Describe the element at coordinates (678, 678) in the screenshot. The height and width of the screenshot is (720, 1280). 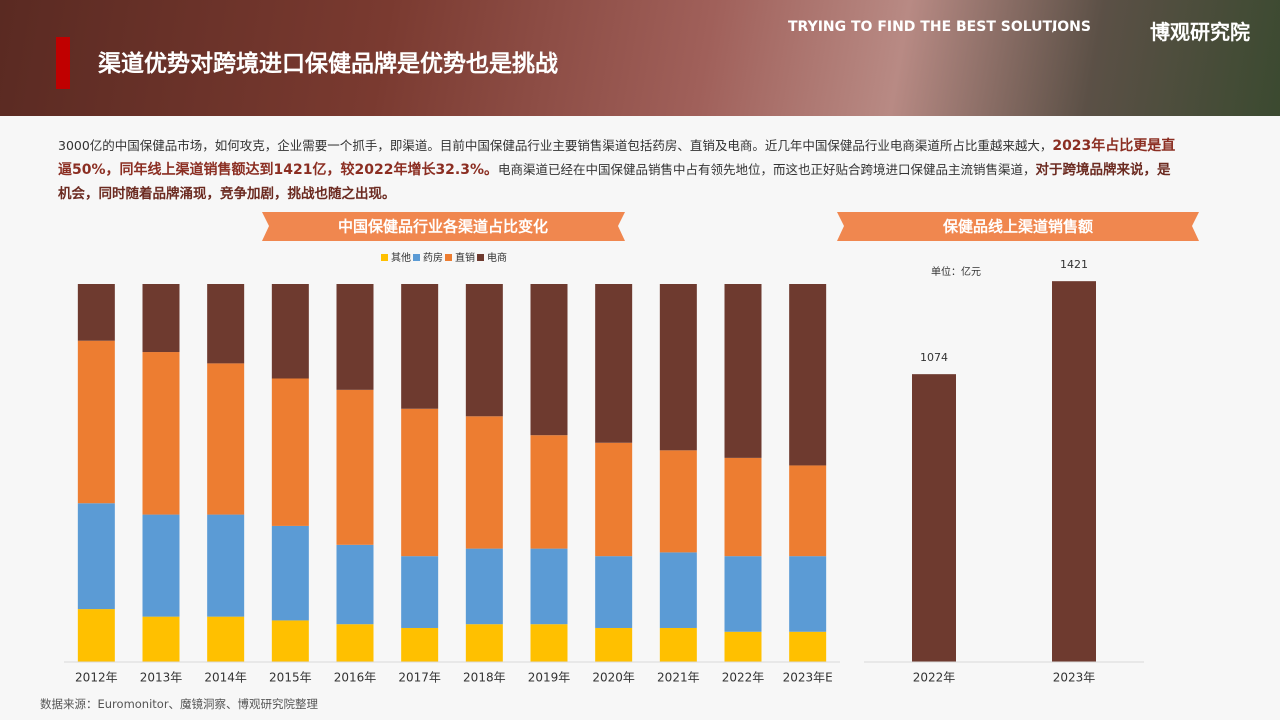
I see `x-tick-label: 2021年` at that location.